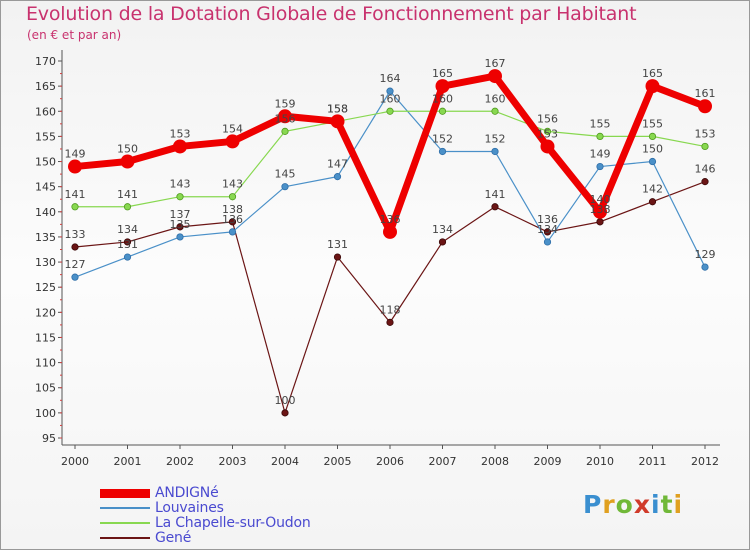 The width and height of the screenshot is (750, 550). What do you see at coordinates (45, 187) in the screenshot?
I see `y-tick-label: 145` at bounding box center [45, 187].